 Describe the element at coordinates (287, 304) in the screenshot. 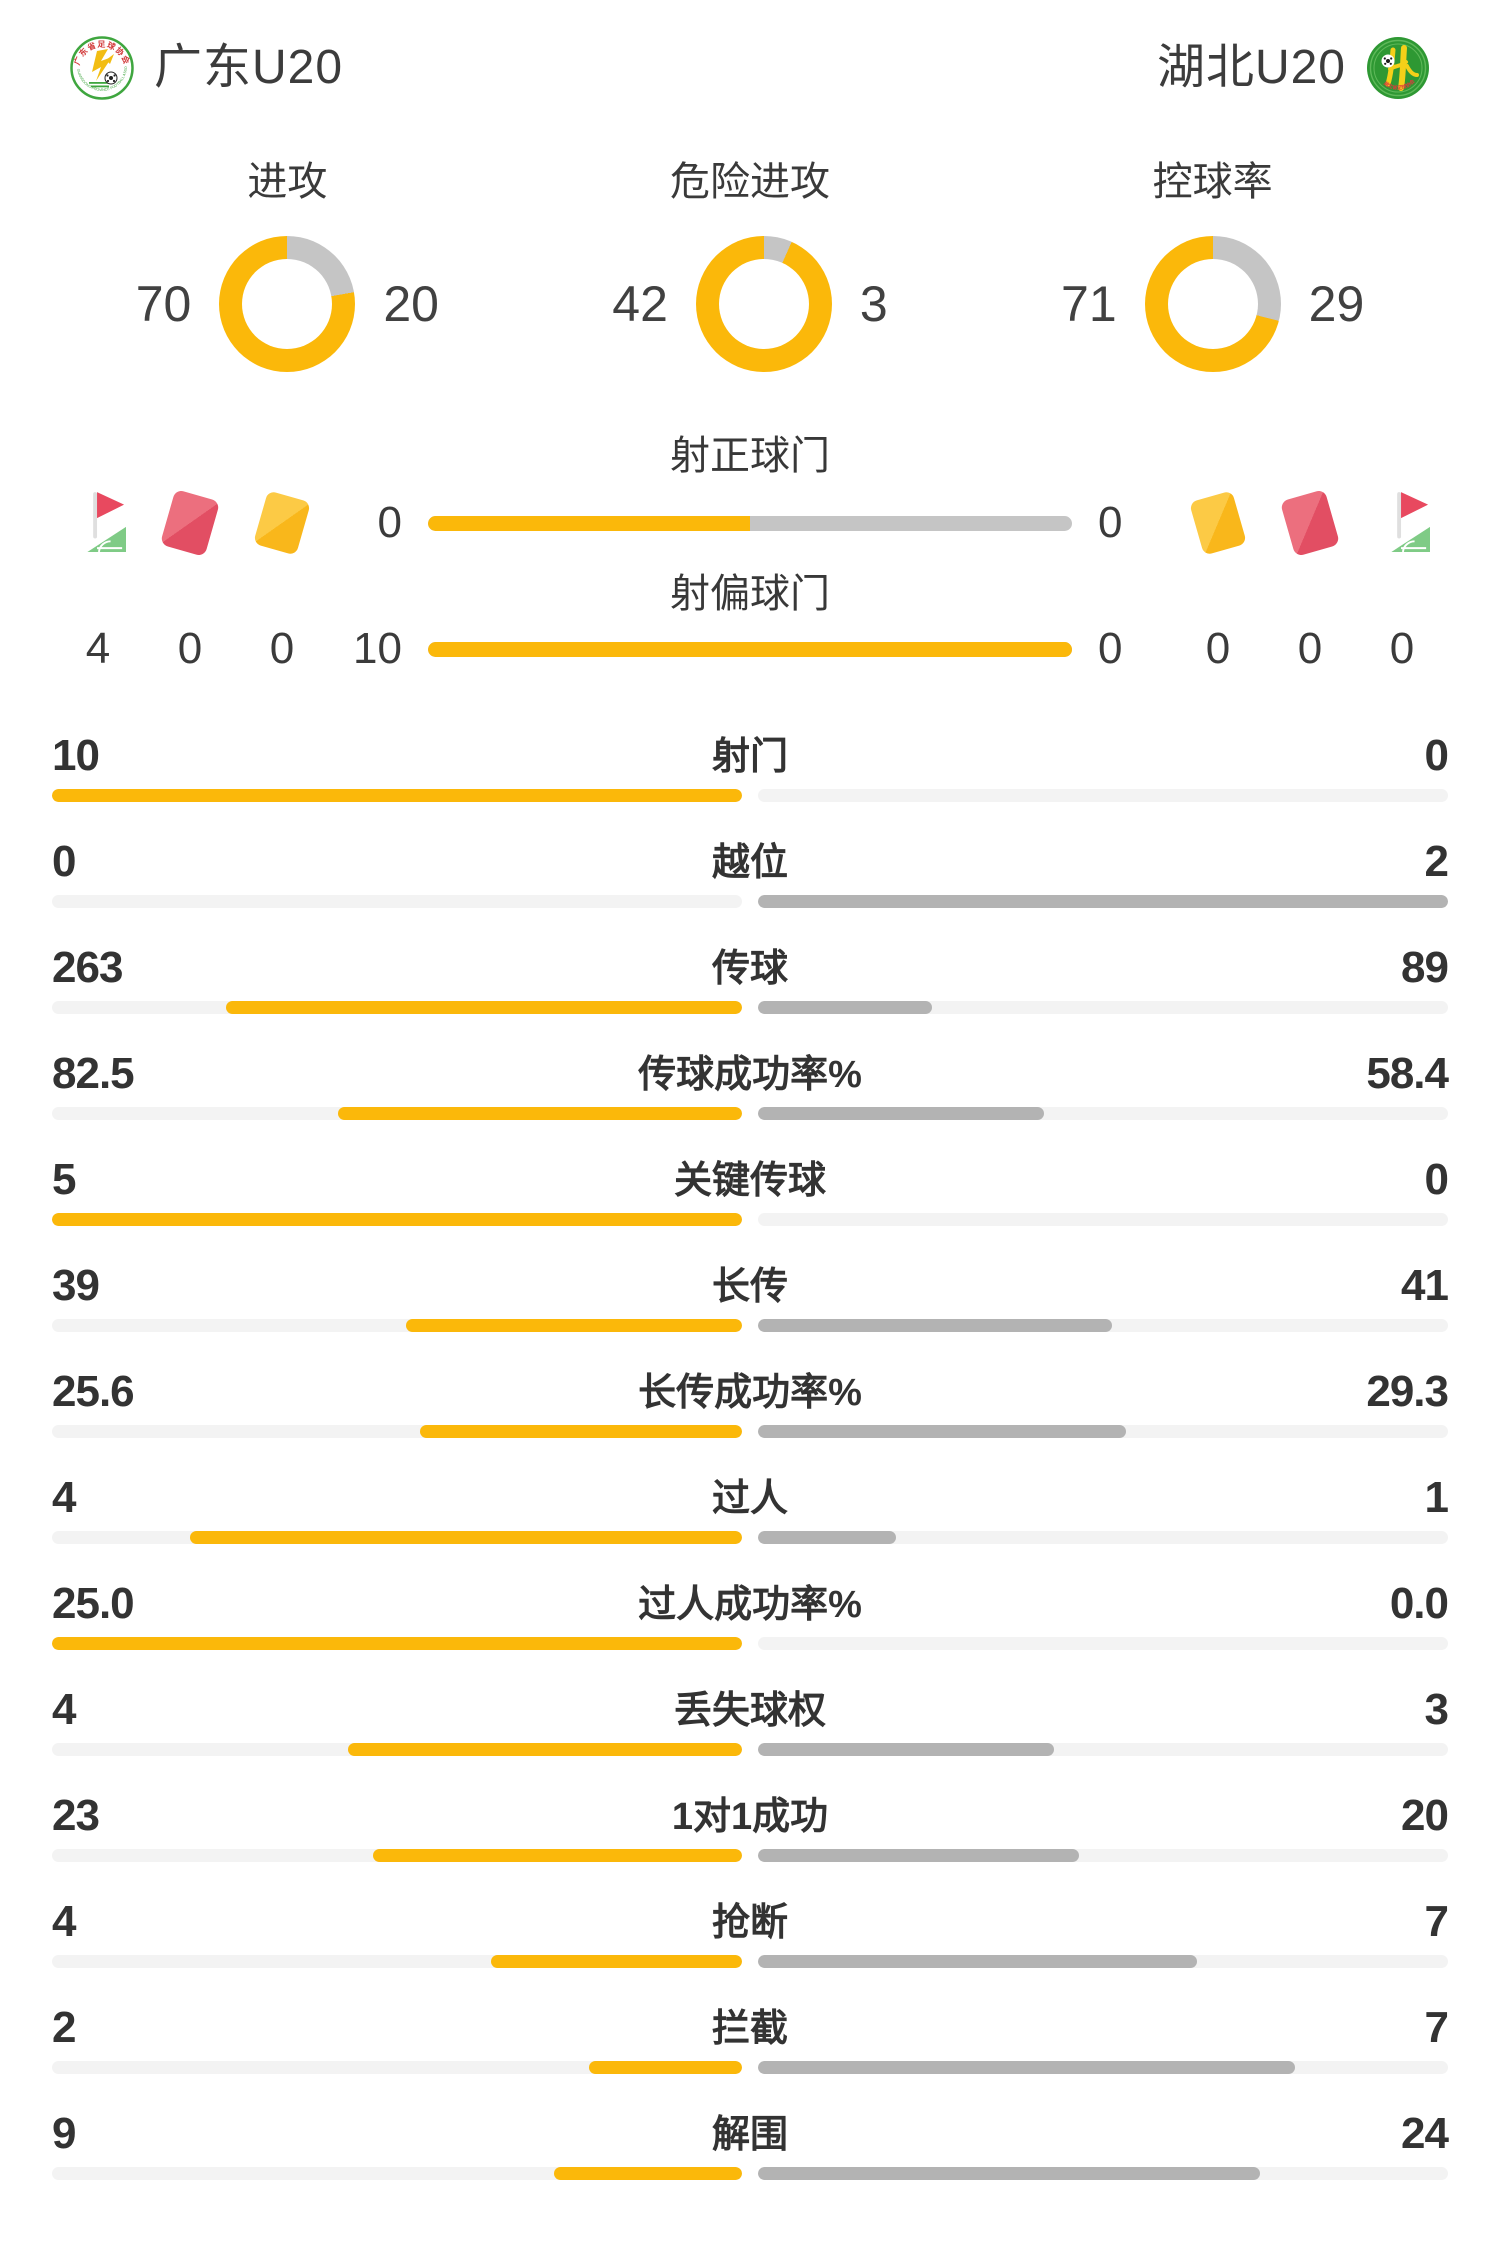

I see `donut-chart` at that location.